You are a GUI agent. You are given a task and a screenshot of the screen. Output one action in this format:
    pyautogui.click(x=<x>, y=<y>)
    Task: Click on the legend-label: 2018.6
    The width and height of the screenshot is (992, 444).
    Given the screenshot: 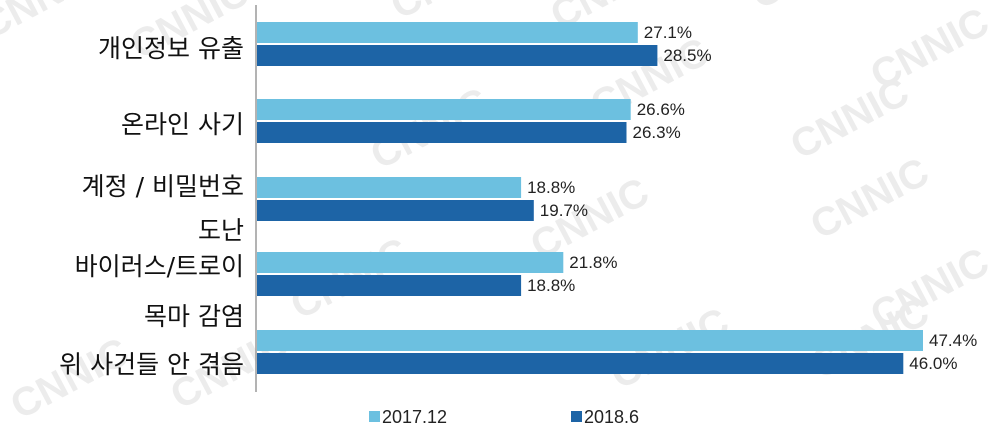 What is the action you would take?
    pyautogui.click(x=611, y=417)
    